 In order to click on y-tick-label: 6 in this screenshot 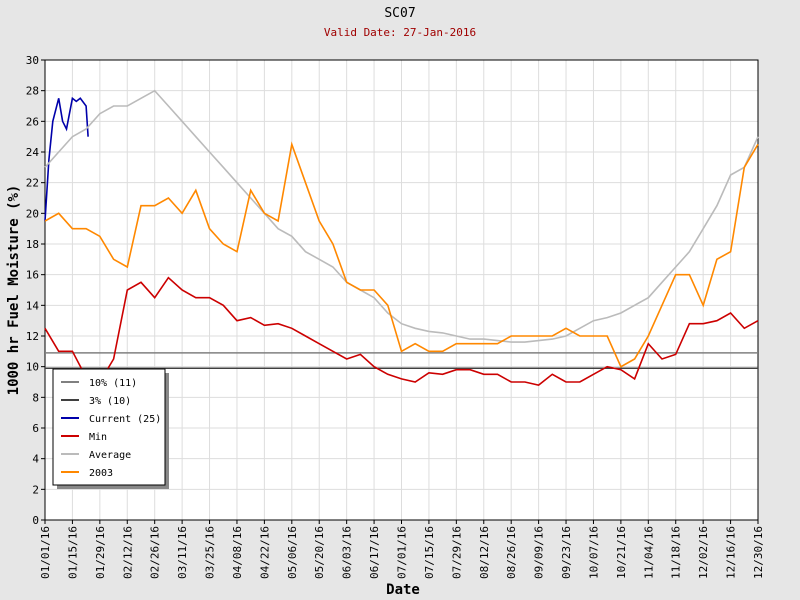, I will do `click(35, 428)`.